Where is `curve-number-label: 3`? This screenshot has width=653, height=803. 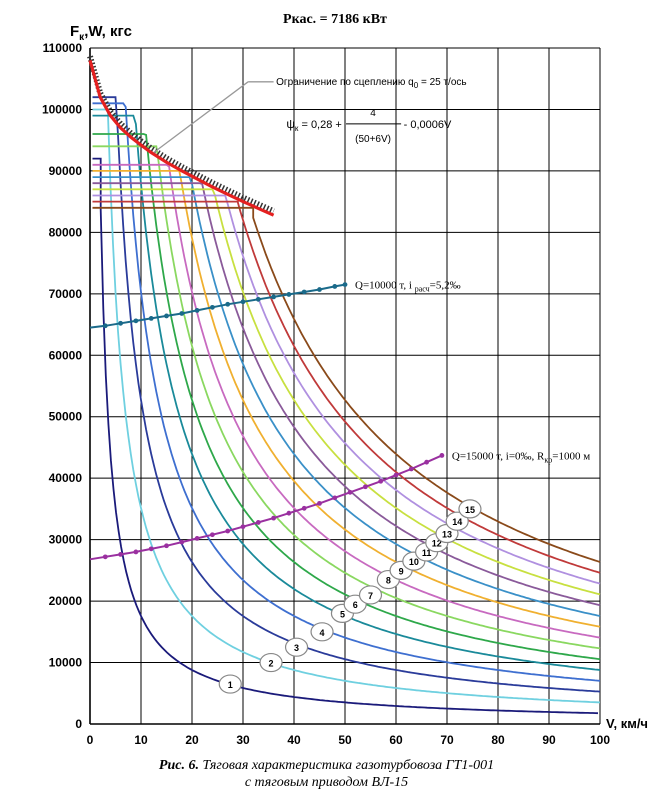
curve-number-label: 3 is located at coordinates (296, 648).